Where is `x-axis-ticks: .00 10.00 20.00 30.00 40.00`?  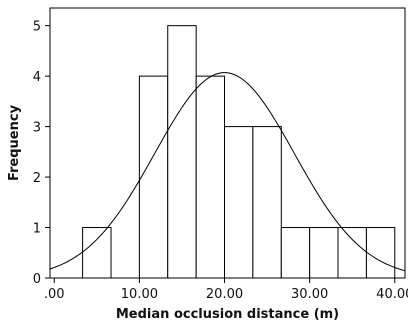
x-axis-ticks: .00 10.00 20.00 30.00 40.00 is located at coordinates (226, 290).